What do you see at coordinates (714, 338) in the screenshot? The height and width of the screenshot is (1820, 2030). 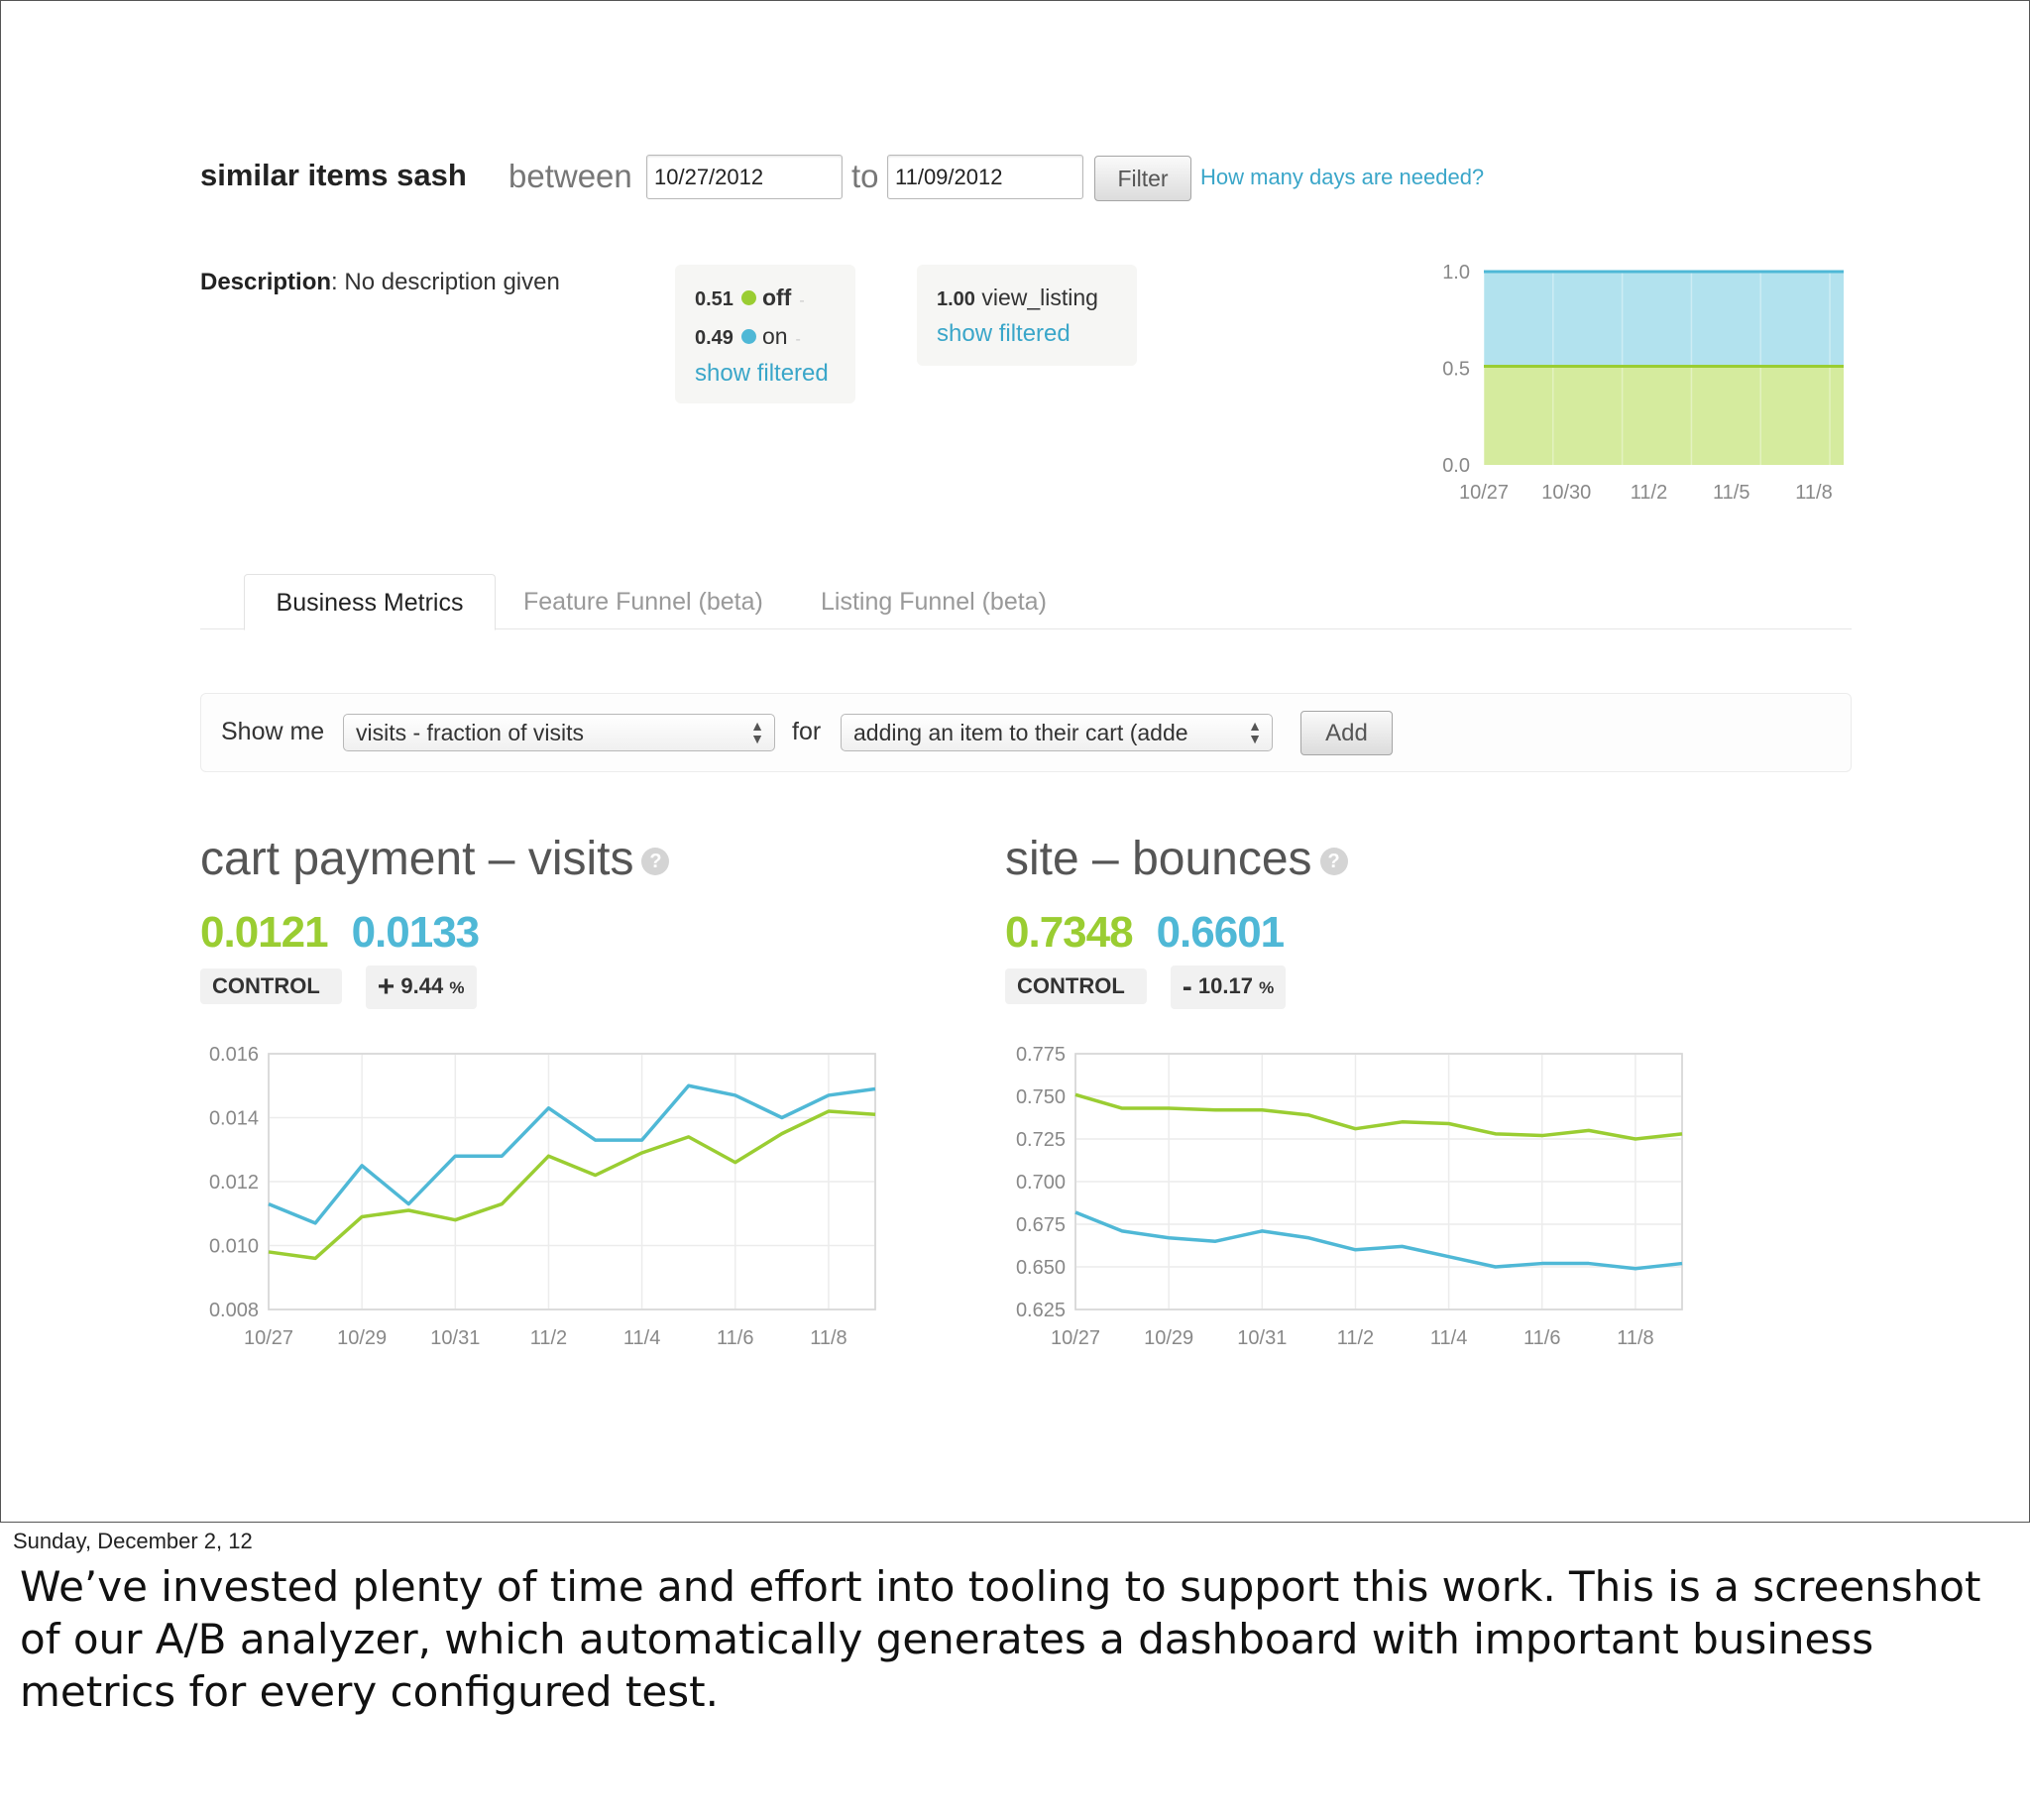 I see `variant-on-proportion: 0.49` at bounding box center [714, 338].